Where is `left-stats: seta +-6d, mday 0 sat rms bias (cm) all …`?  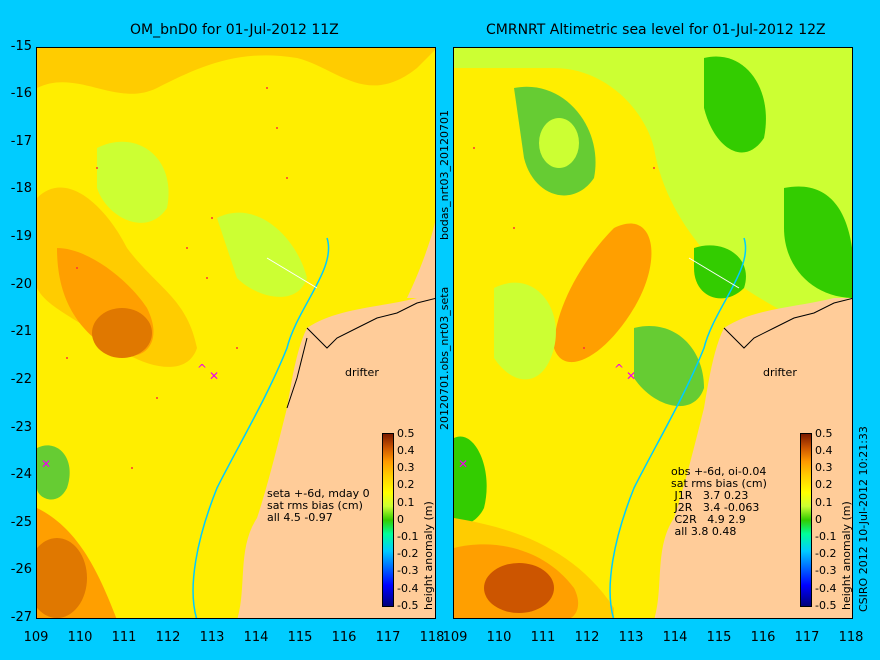
left-stats: seta +-6d, mday 0 sat rms bias (cm) all … is located at coordinates (318, 506).